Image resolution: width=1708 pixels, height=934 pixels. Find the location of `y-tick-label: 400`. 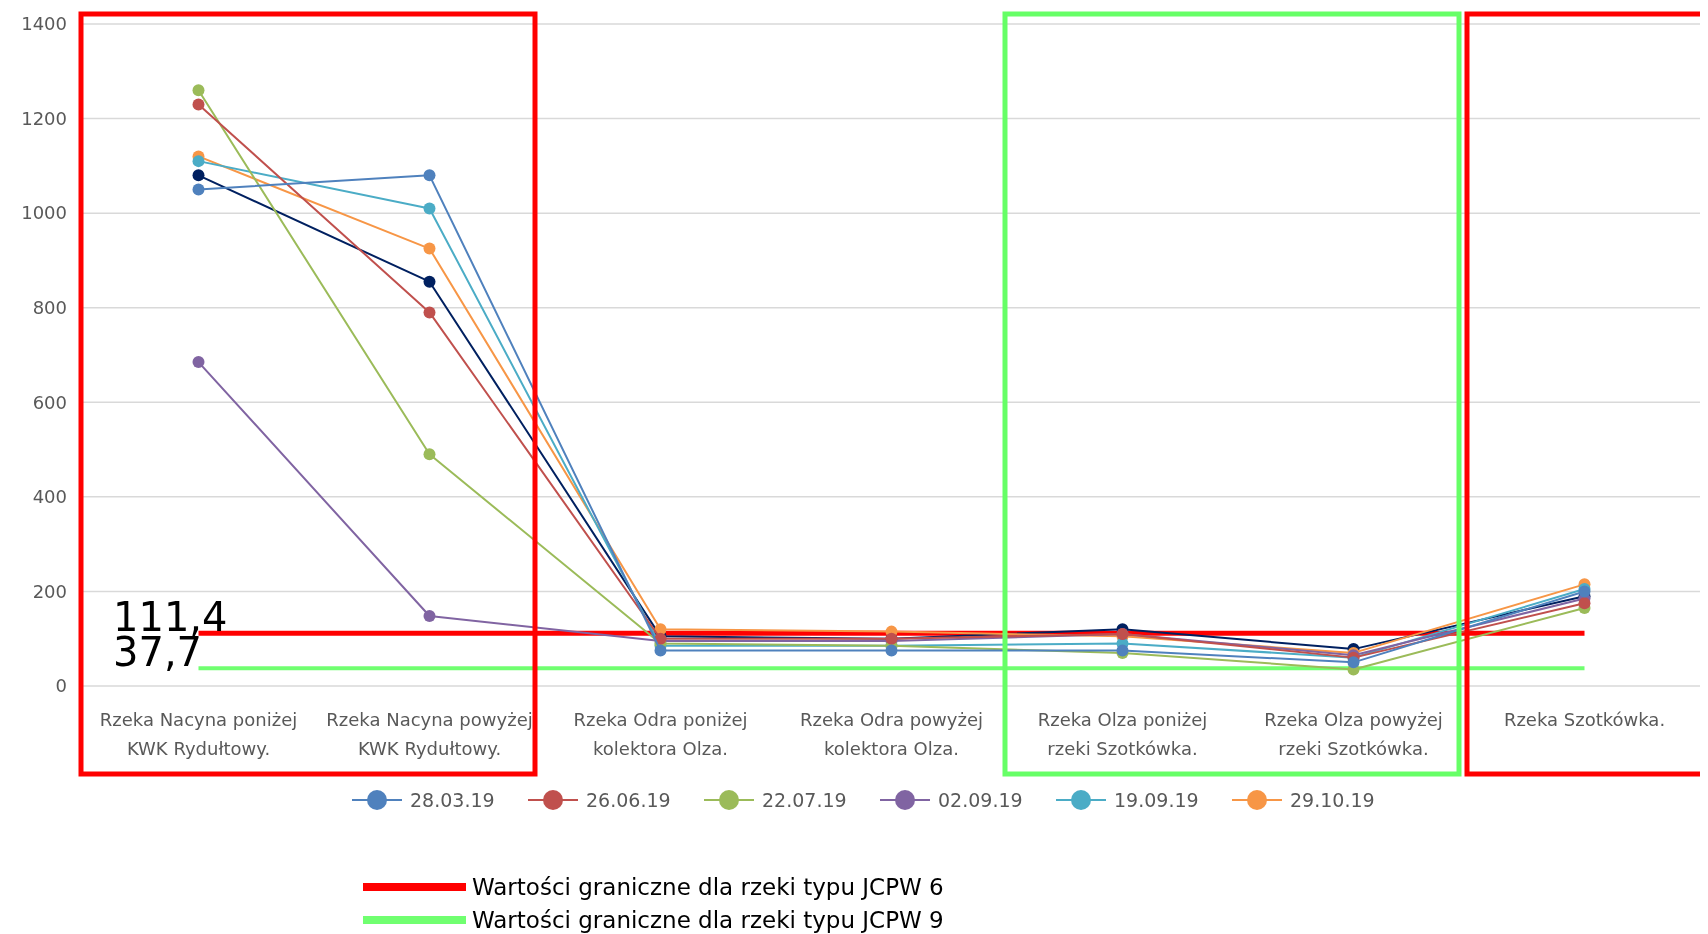

y-tick-label: 400 is located at coordinates (49, 497).